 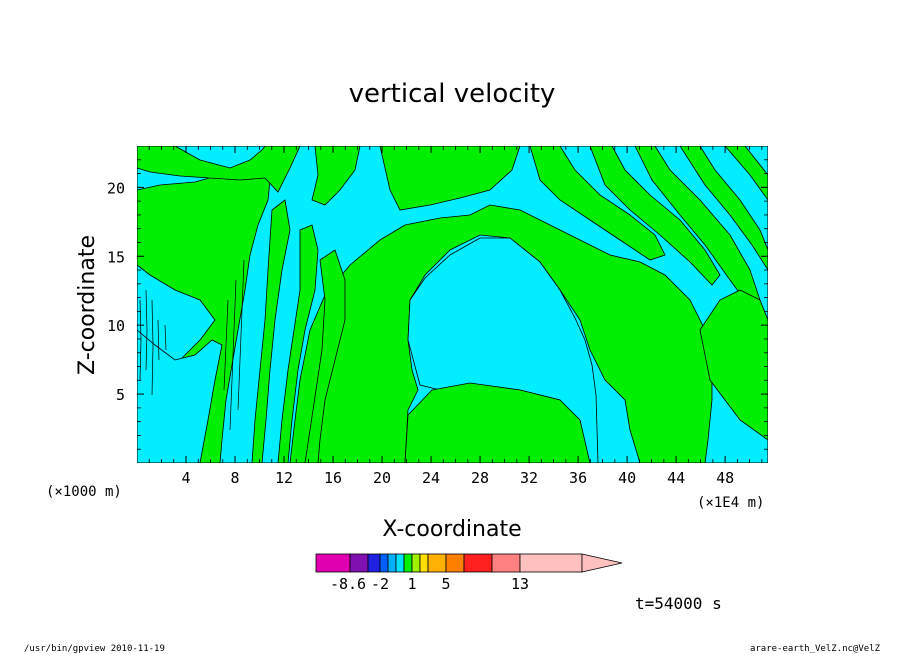 I want to click on x-tick-label: 32, so click(x=529, y=478).